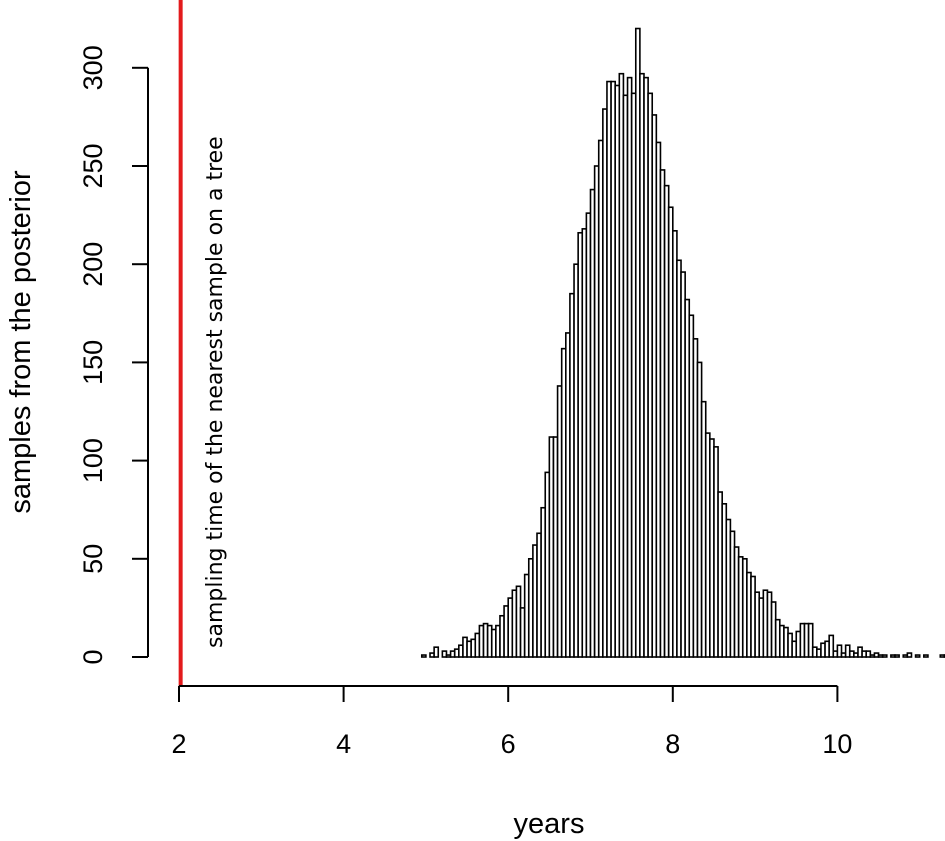 The height and width of the screenshot is (841, 945). I want to click on x-axis: 2 4 6 8 10, so click(511, 722).